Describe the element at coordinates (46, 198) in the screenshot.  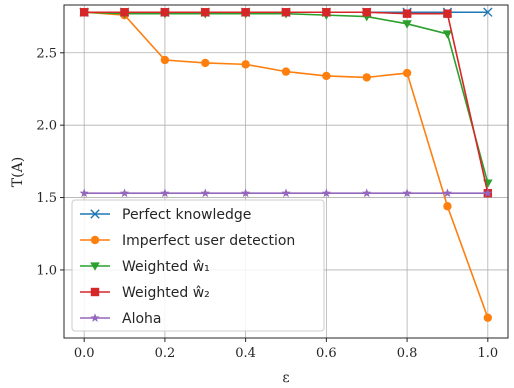
I see `y-tick-label: 1.5` at that location.